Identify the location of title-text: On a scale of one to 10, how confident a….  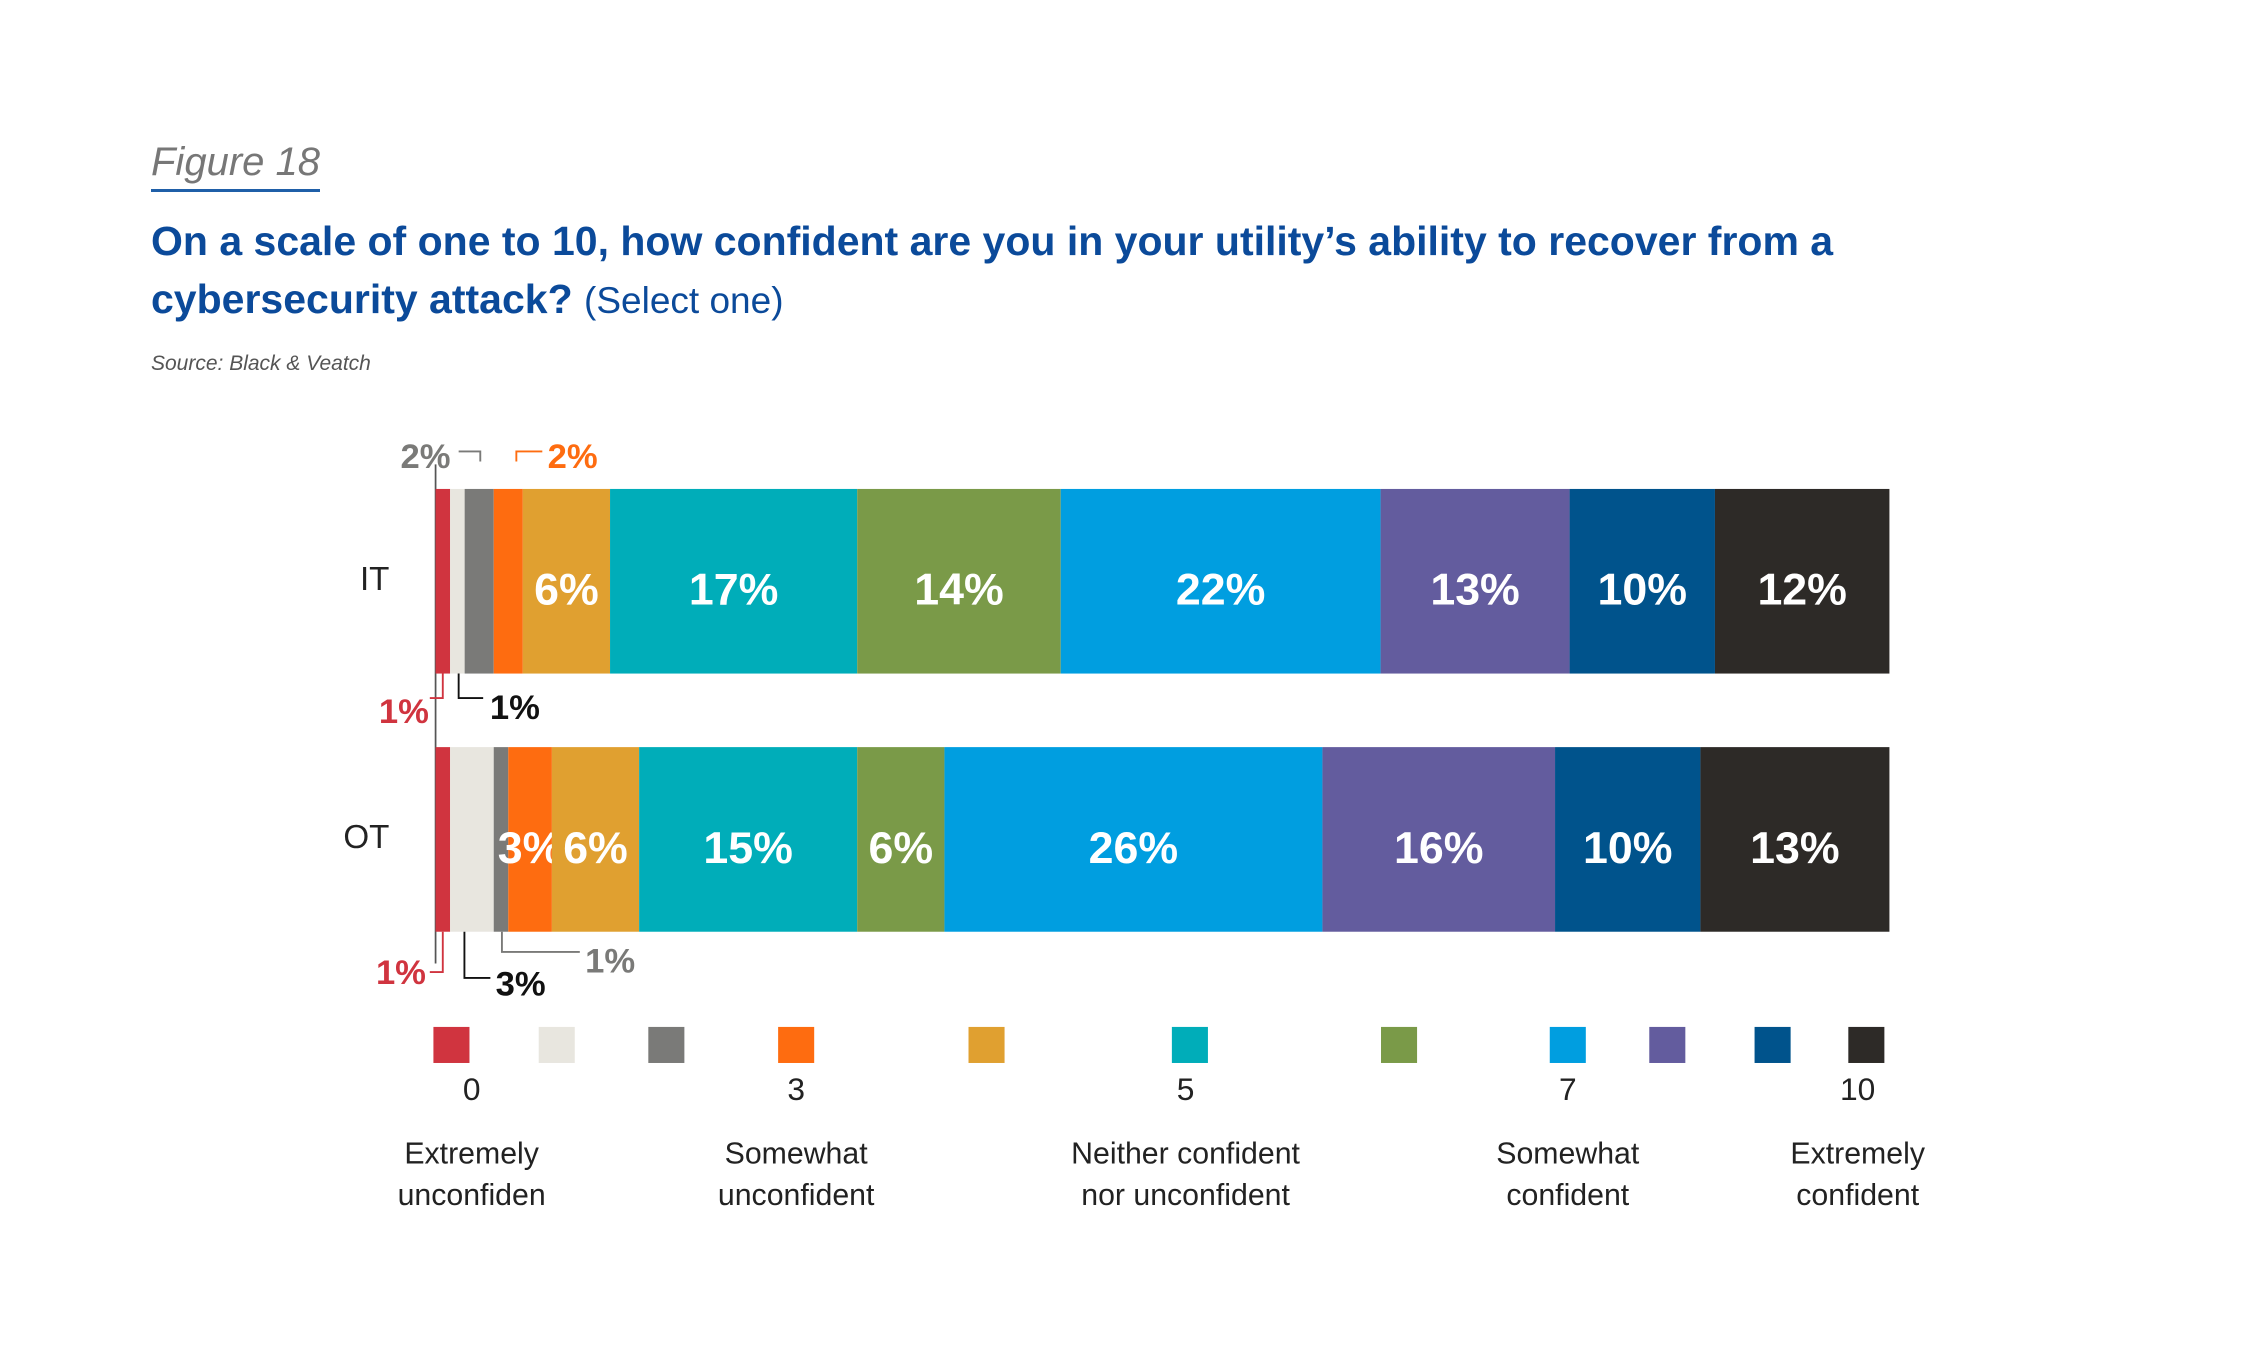
(992, 270).